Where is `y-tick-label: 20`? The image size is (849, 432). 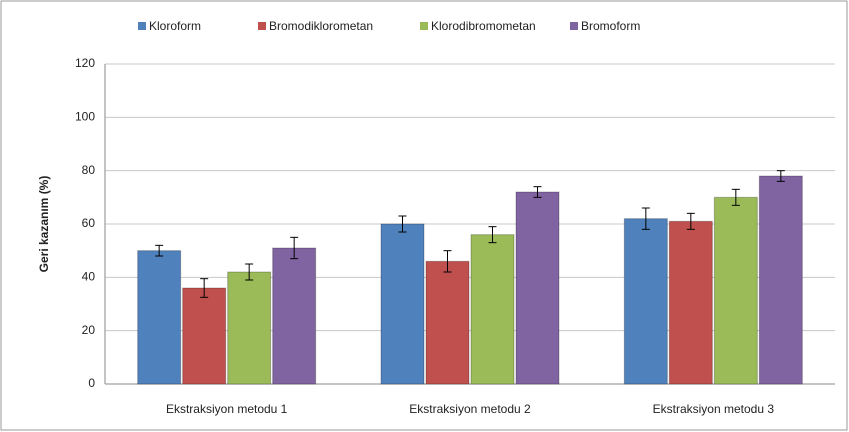
y-tick-label: 20 is located at coordinates (89, 330).